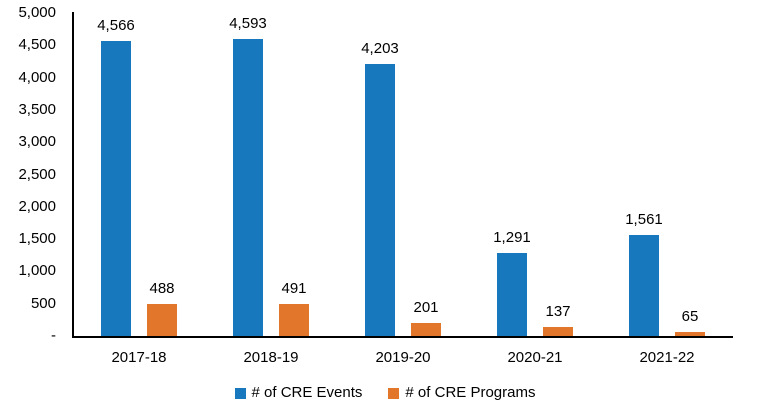 The image size is (770, 411). Describe the element at coordinates (53, 335) in the screenshot. I see `y-axis-tick-label: -` at that location.